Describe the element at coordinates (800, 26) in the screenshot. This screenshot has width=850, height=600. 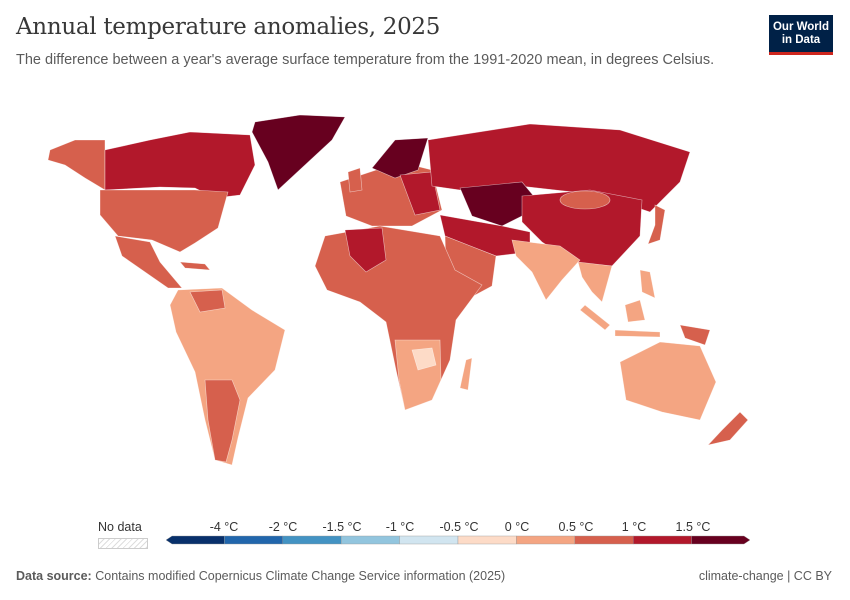
I see `logo-line-1: Our World` at that location.